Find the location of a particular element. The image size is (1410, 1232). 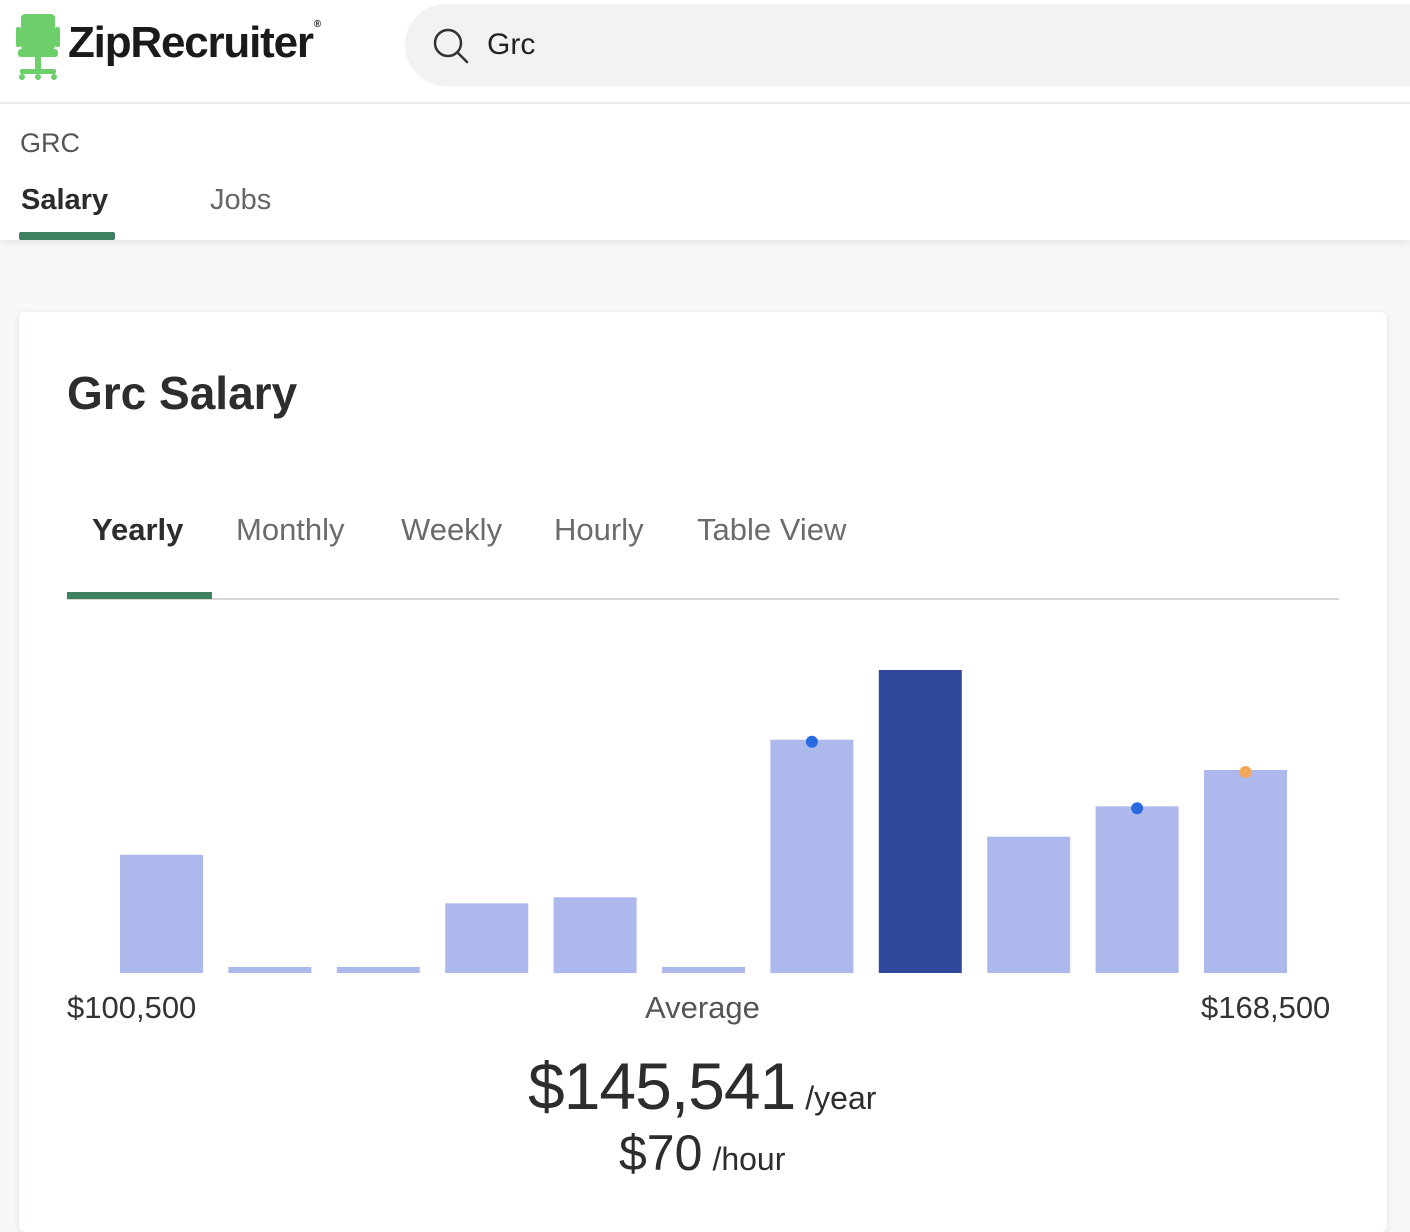

tab-jobs: Jobs is located at coordinates (241, 200).